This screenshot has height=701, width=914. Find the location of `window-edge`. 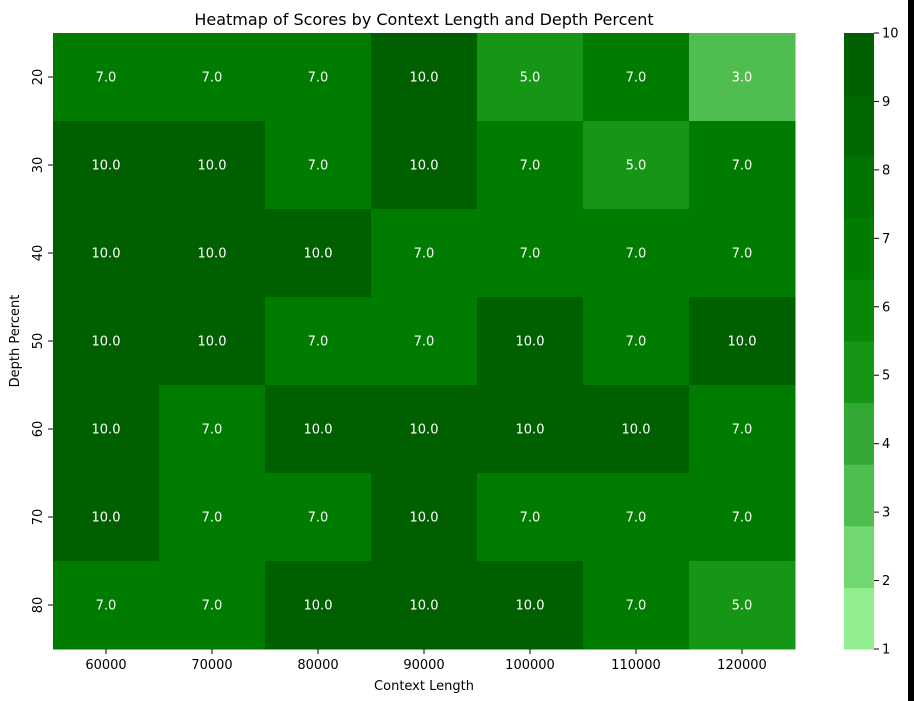

window-edge is located at coordinates (911, 350).